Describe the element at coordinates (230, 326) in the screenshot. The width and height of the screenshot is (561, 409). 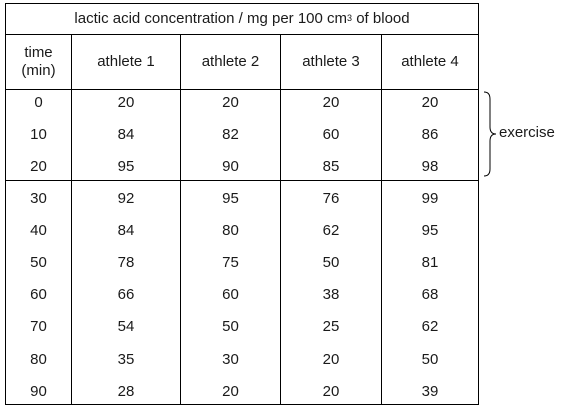
I see `athlete-2-cell: 50` at that location.